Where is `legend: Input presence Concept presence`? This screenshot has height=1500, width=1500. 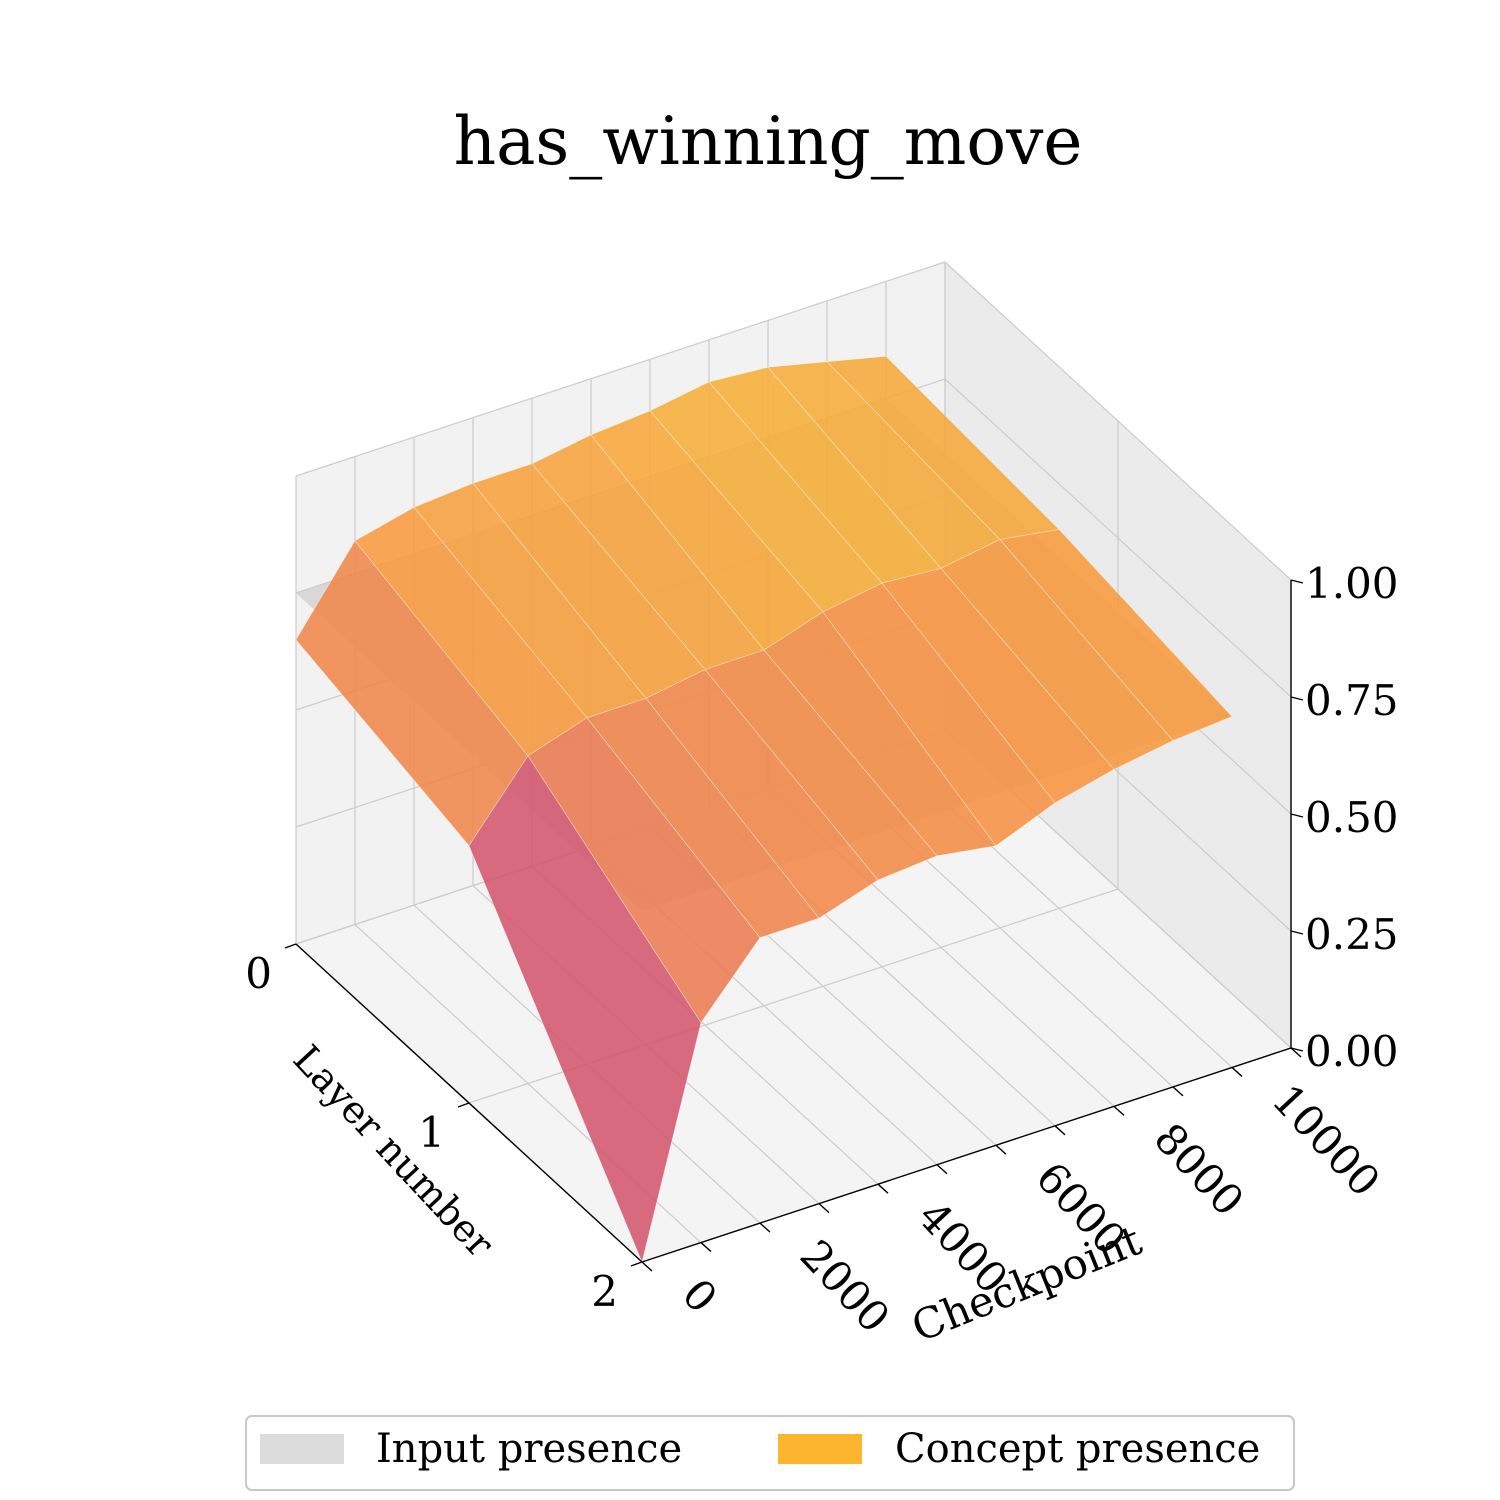
legend: Input presence Concept presence is located at coordinates (770, 1453).